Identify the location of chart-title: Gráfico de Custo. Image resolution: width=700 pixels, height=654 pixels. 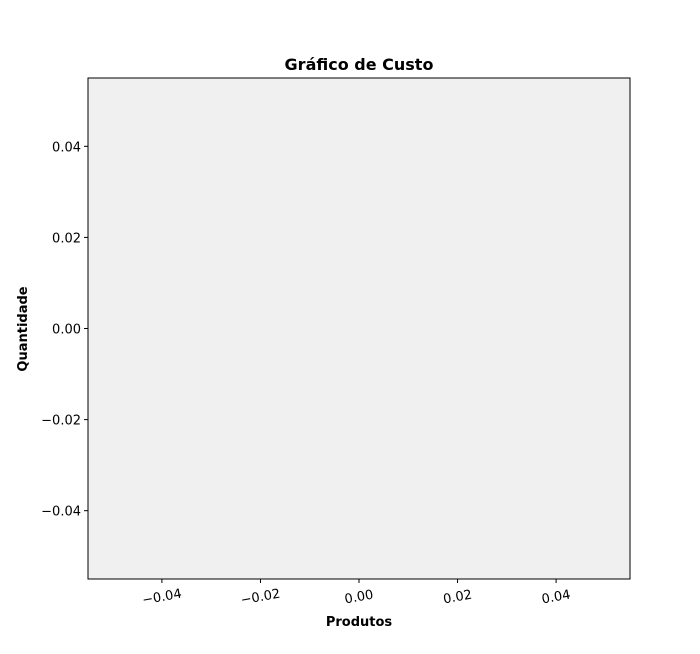
(359, 64).